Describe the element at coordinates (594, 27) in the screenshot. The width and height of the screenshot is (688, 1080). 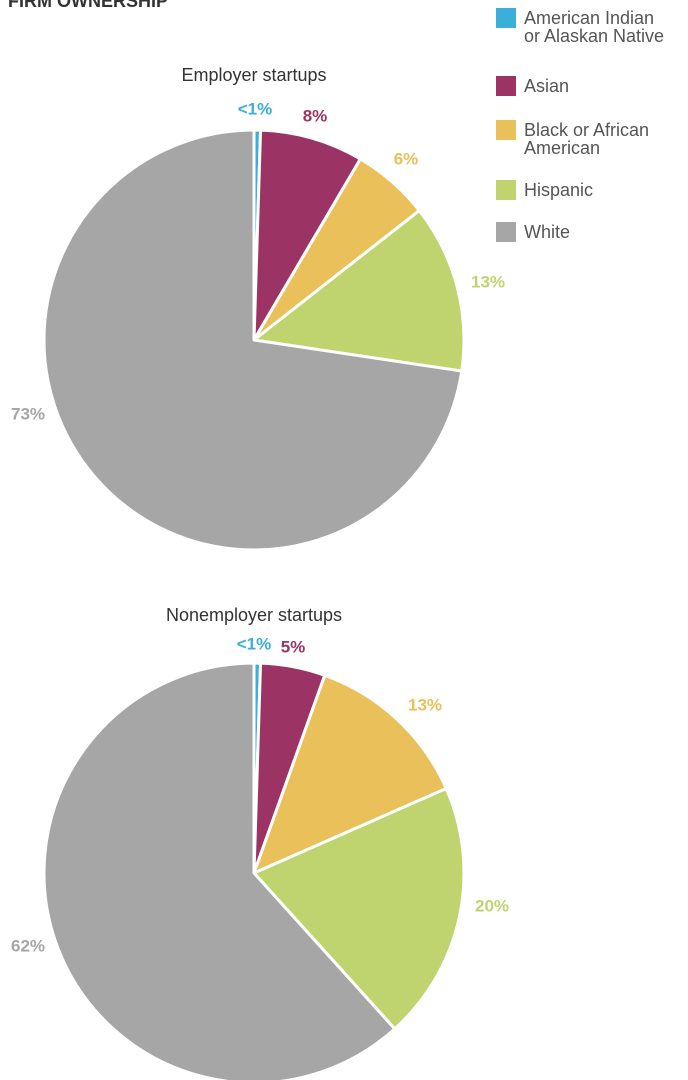
I see `legend-label: American Indian or Alaskan Native` at that location.